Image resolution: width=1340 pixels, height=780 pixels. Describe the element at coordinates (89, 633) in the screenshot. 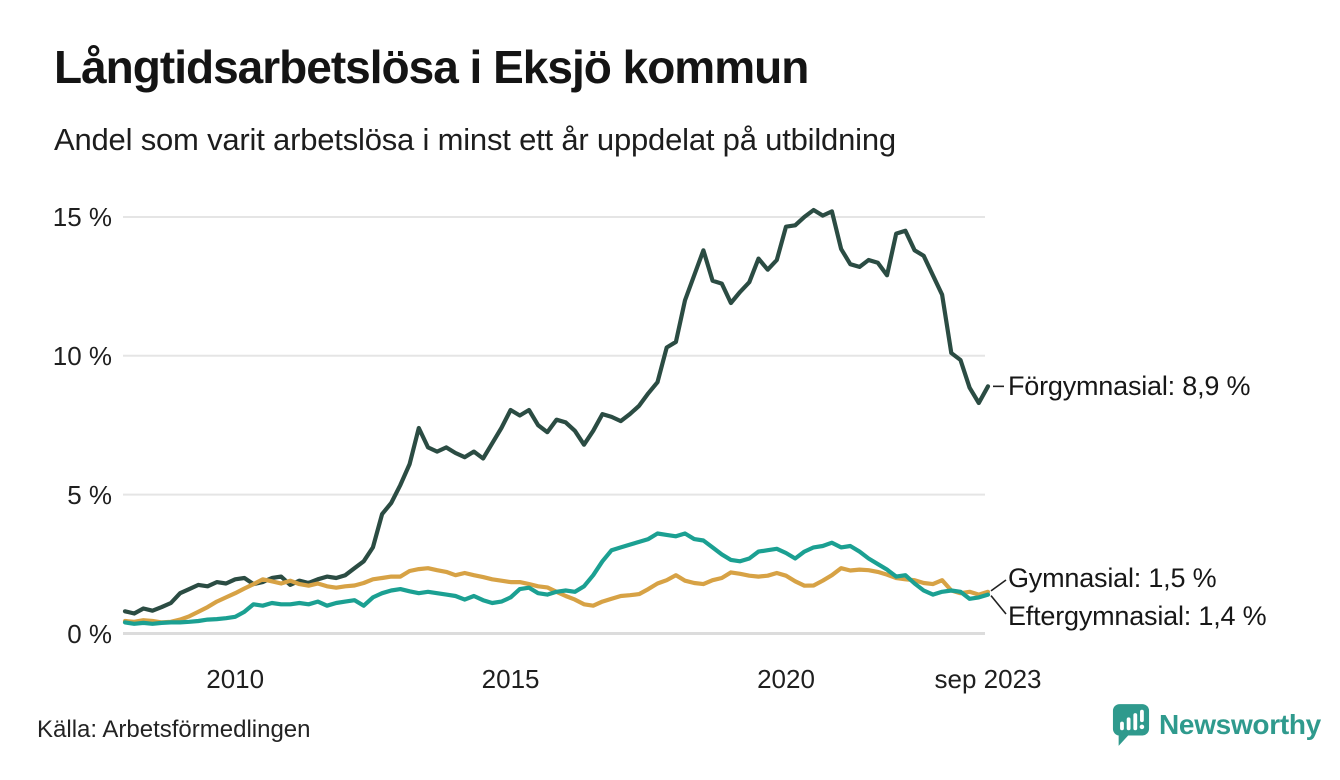

I see `y-axis-tick-label: 0 %` at that location.